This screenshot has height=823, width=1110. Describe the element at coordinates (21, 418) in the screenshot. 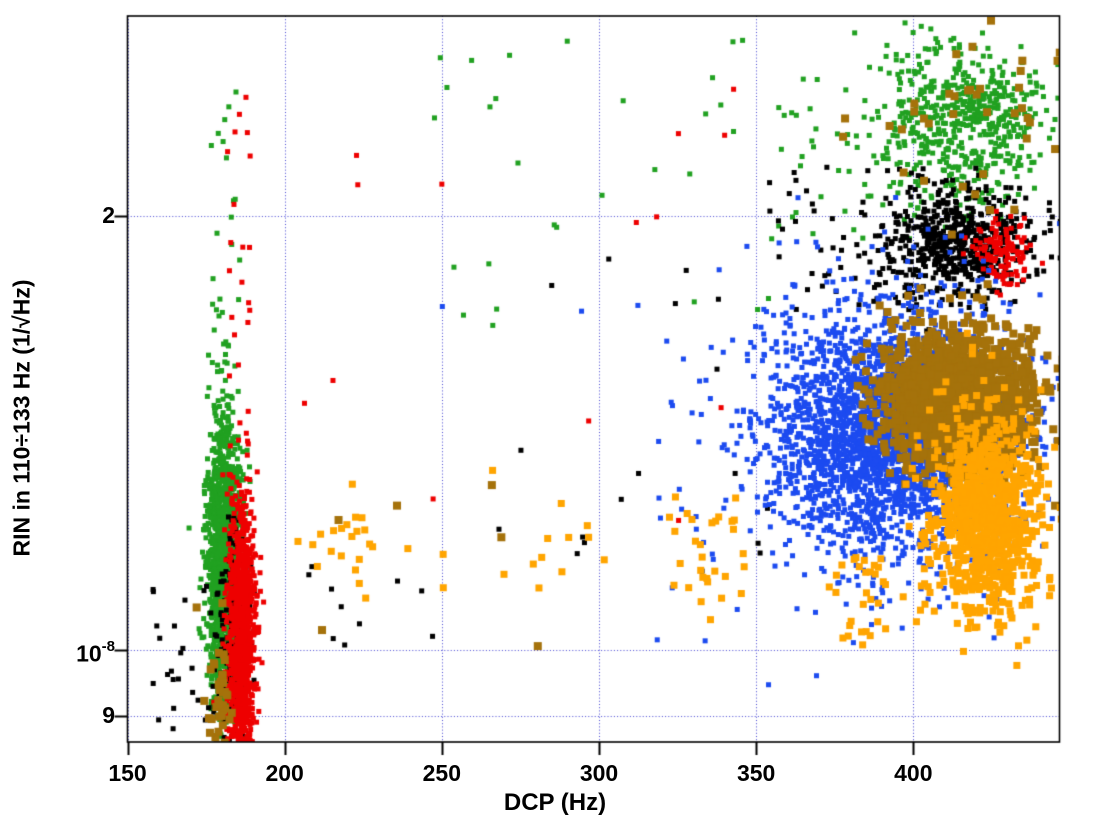

I see `y-axis-title: RIN in 110÷133 Hz (1/√Hz)` at that location.